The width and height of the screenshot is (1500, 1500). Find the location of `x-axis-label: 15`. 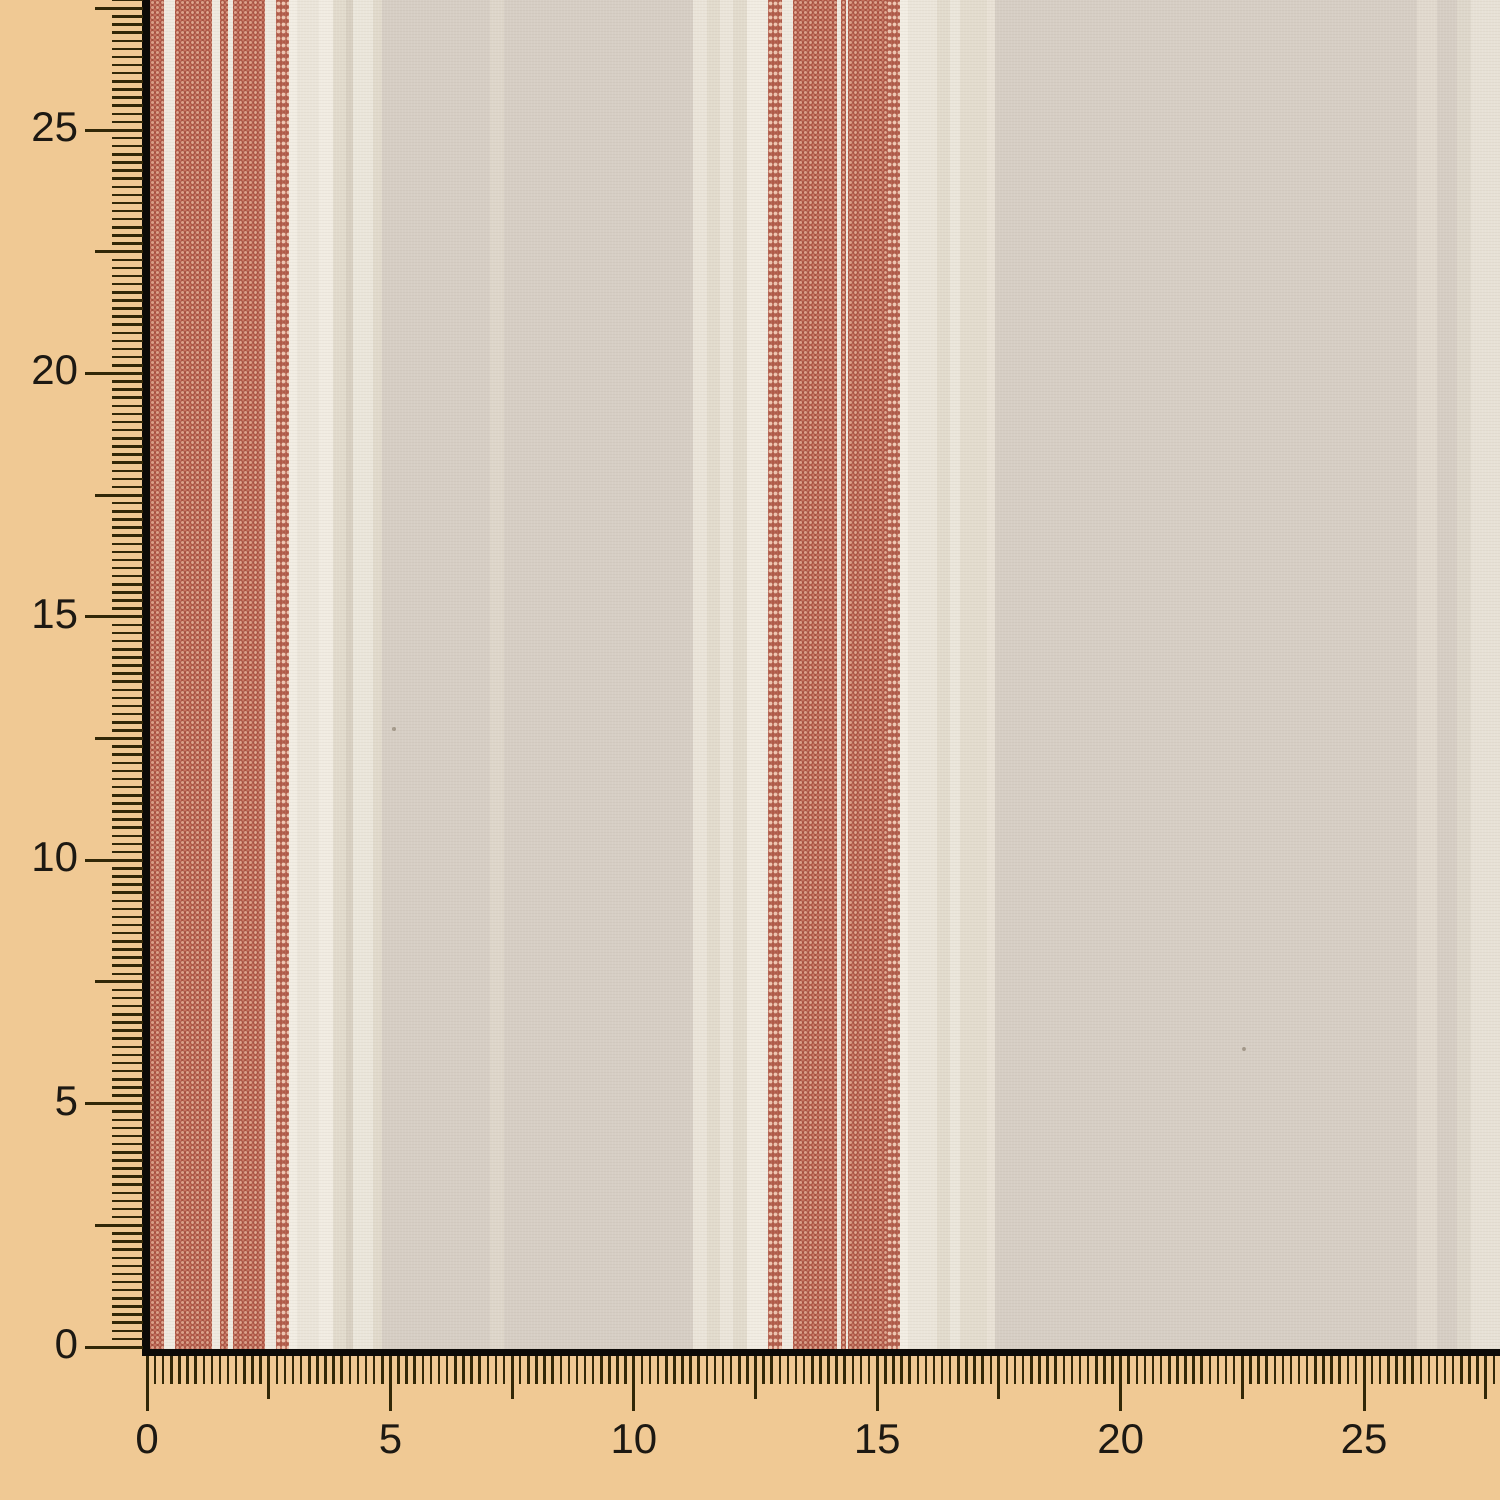

x-axis-label: 15 is located at coordinates (877, 1438).